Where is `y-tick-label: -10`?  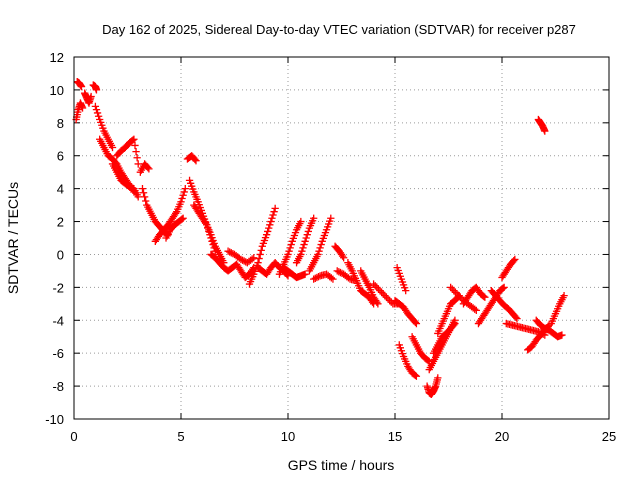 y-tick-label: -10 is located at coordinates (54, 419).